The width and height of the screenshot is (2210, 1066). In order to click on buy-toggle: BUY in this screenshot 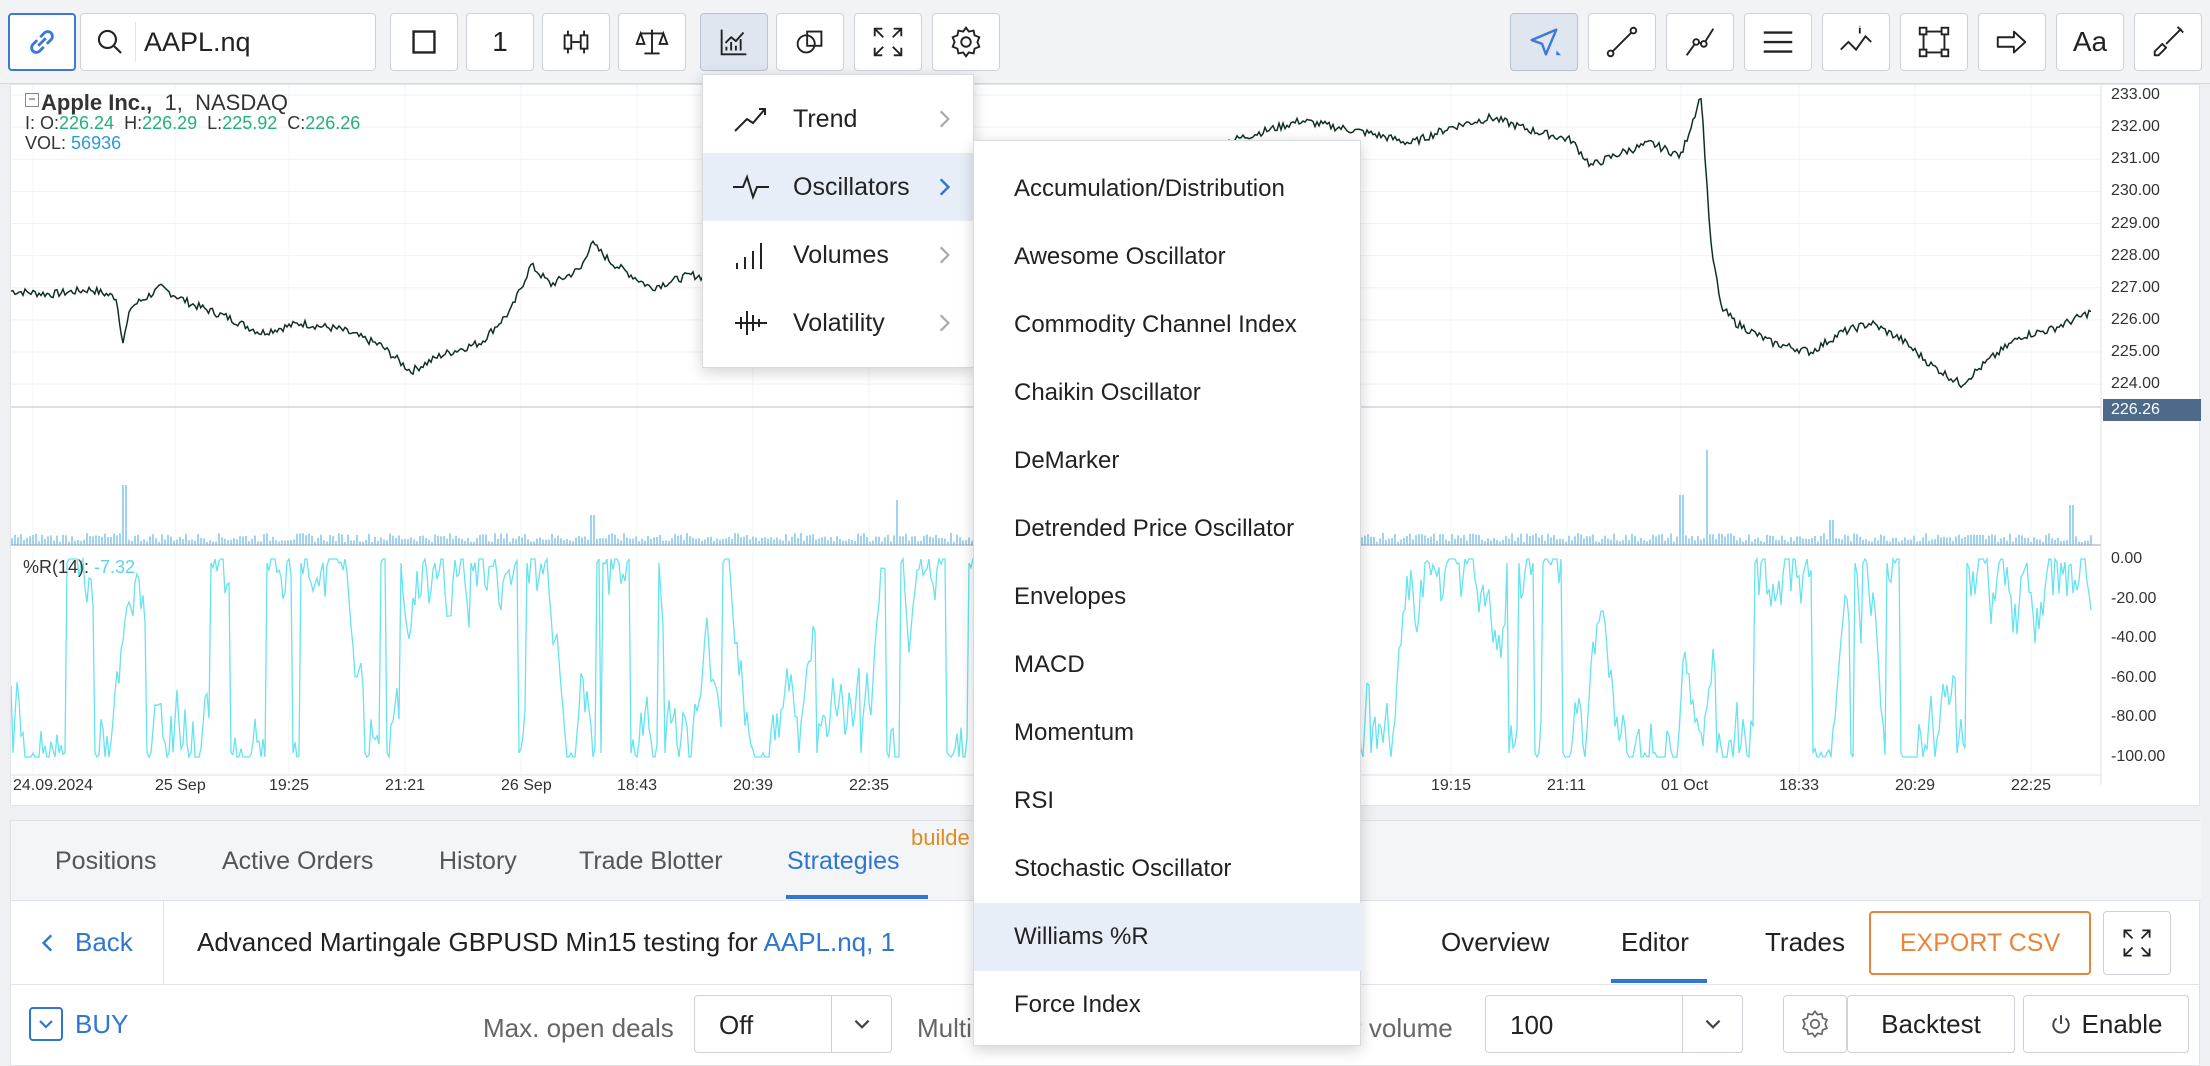, I will do `click(78, 1024)`.